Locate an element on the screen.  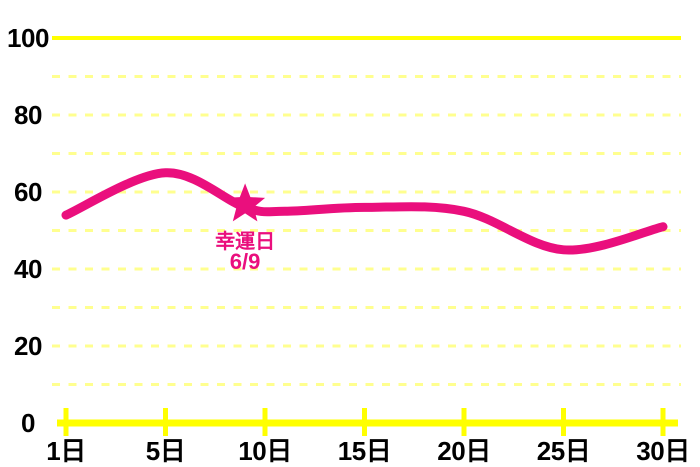
y-axis-label: 100 is located at coordinates (28, 38).